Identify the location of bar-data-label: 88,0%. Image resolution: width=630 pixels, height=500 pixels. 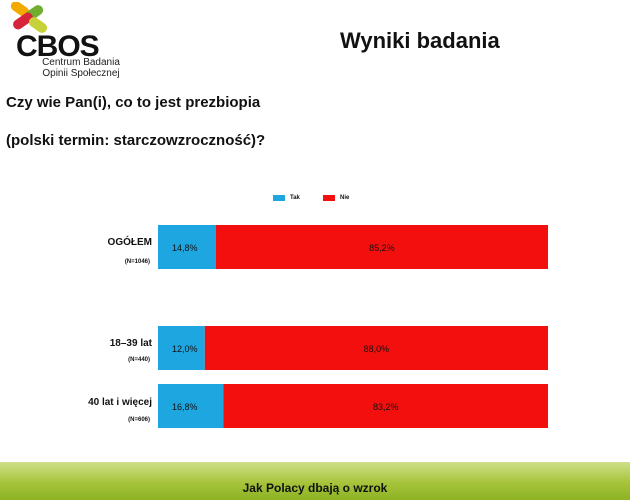
(377, 349).